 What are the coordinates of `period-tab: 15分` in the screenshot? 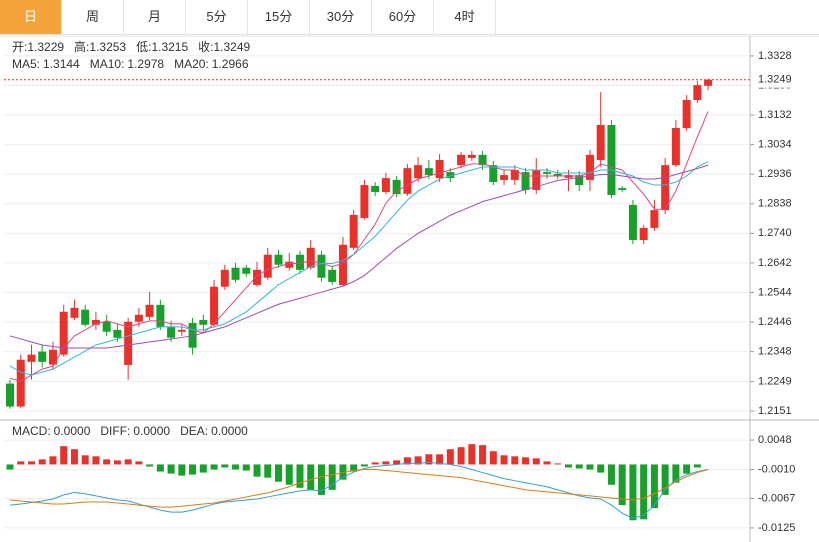 It's located at (279, 17).